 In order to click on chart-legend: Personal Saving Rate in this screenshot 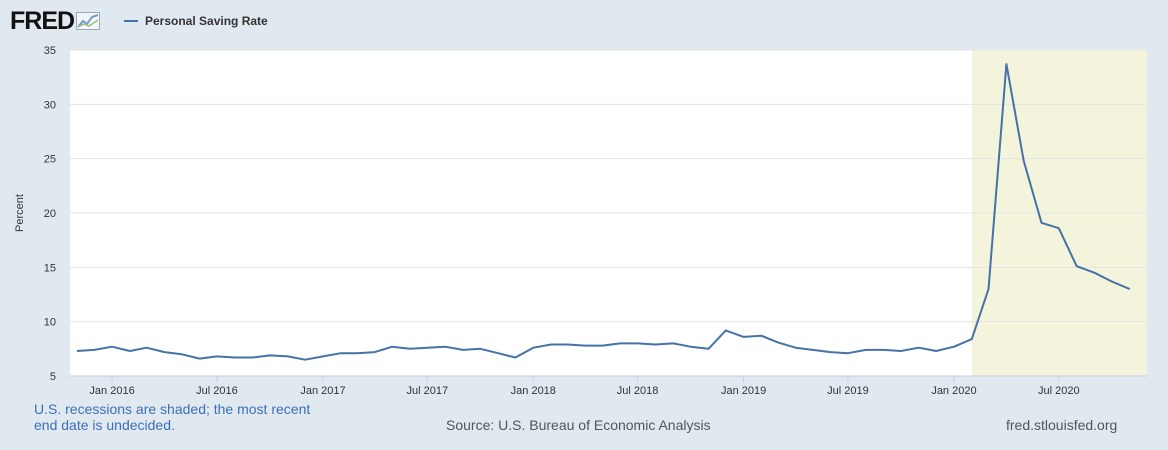, I will do `click(274, 21)`.